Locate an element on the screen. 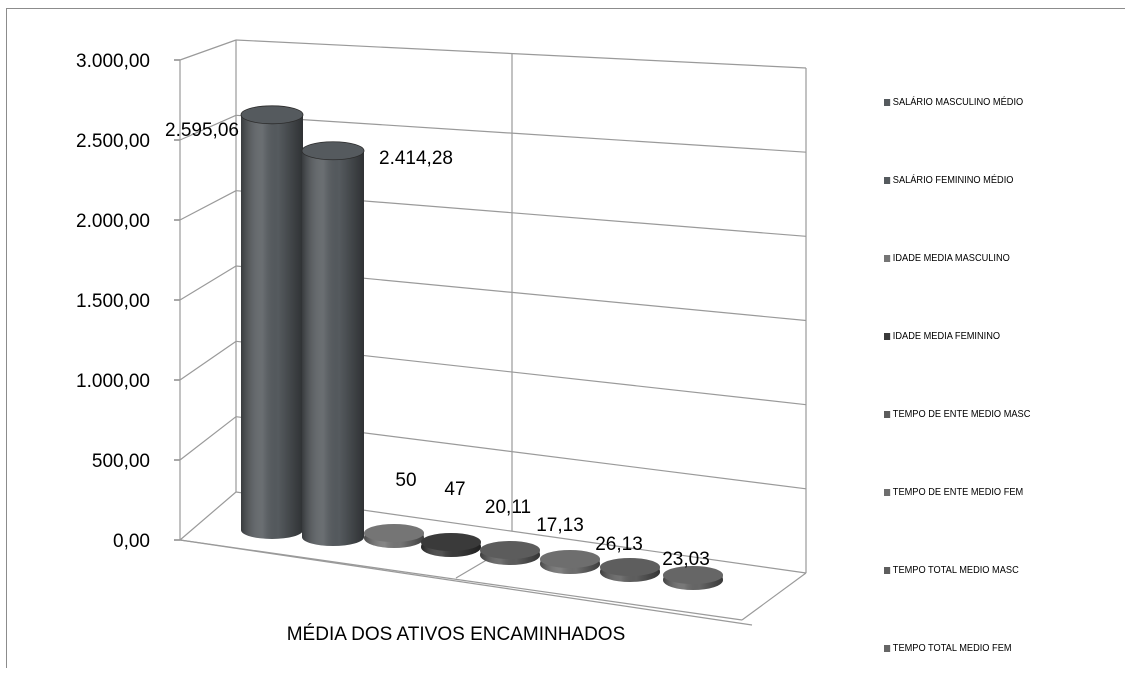  data-label: 17,13 is located at coordinates (560, 525).